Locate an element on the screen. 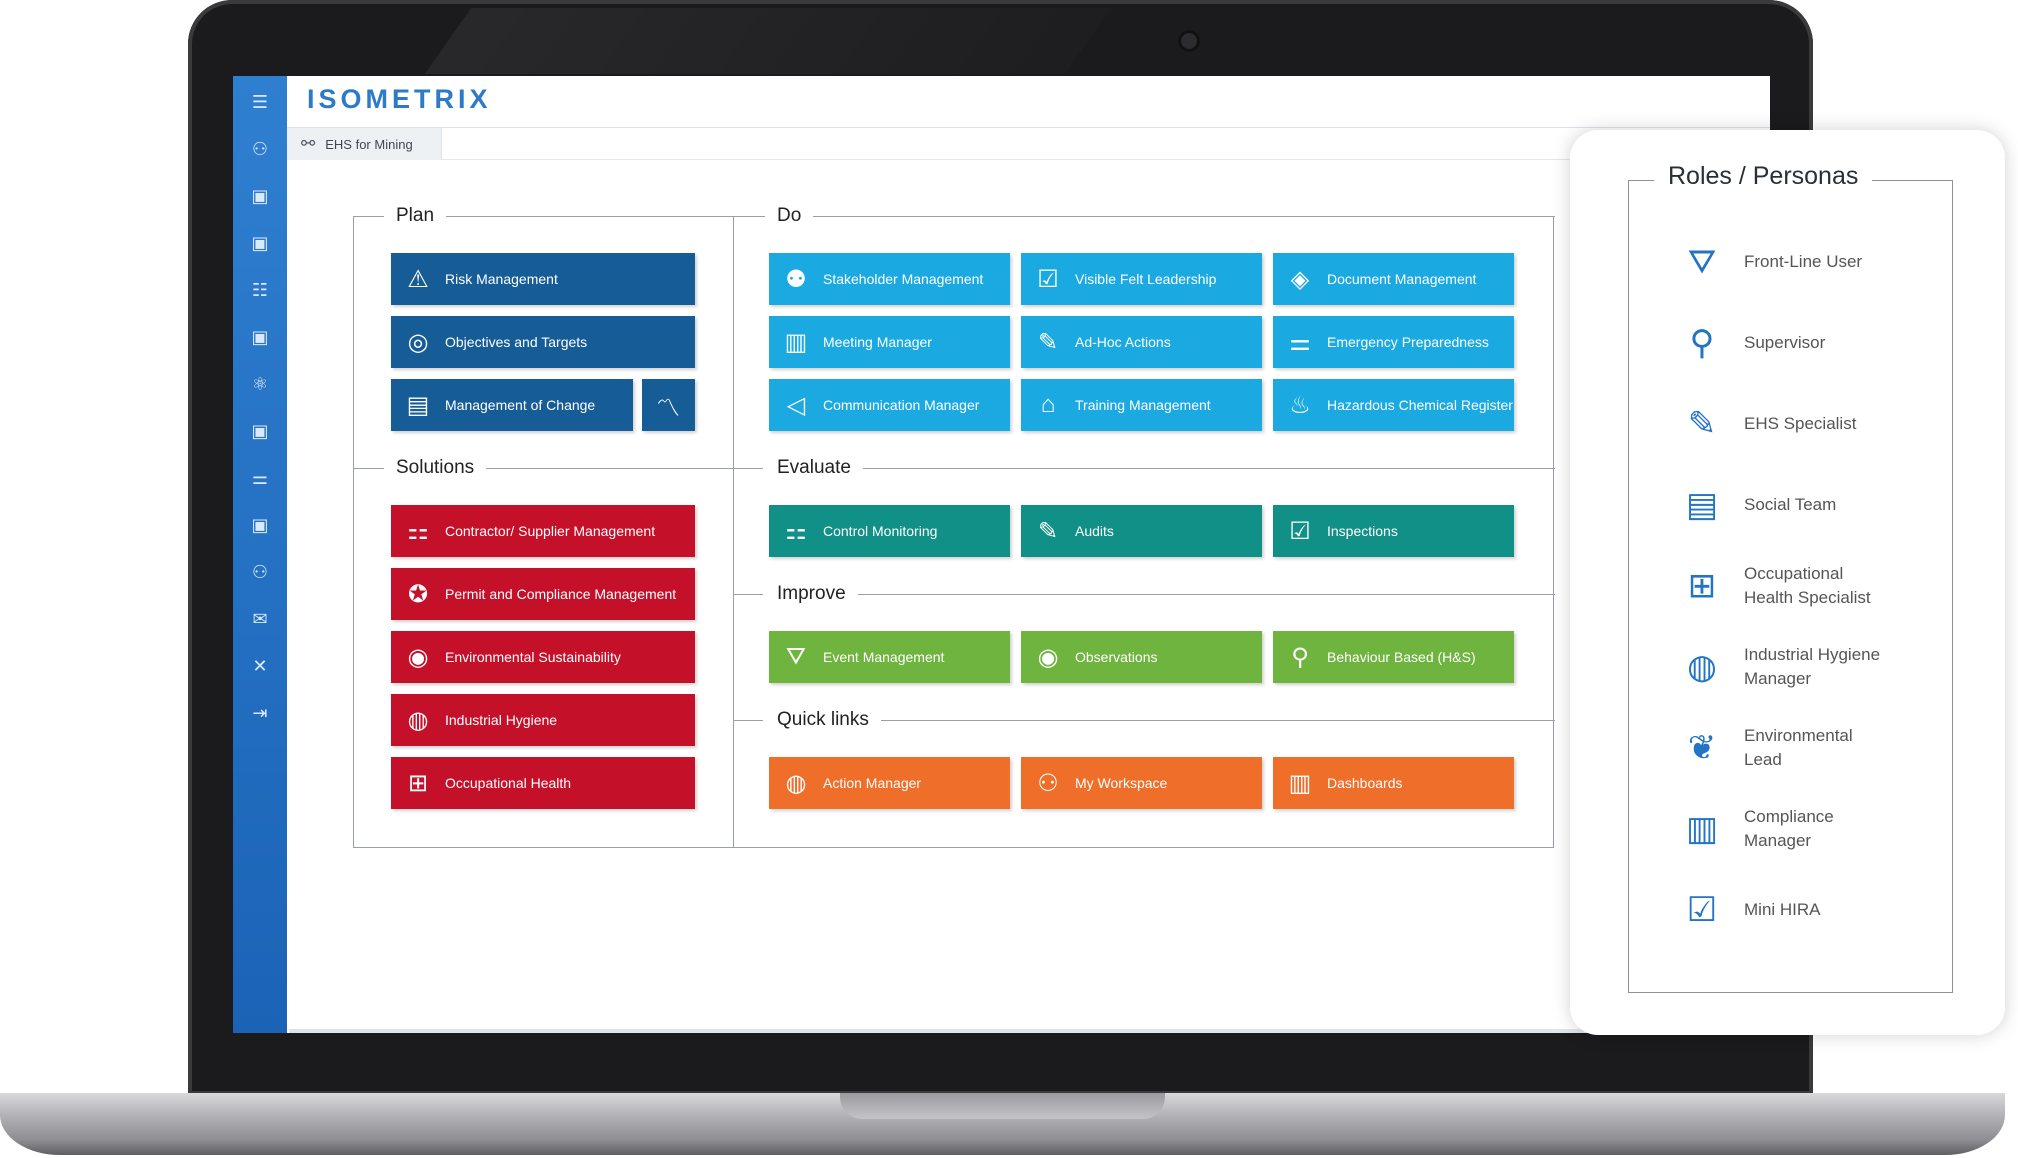 Image resolution: width=2018 pixels, height=1158 pixels. section-title-plan: Plan is located at coordinates (415, 216).